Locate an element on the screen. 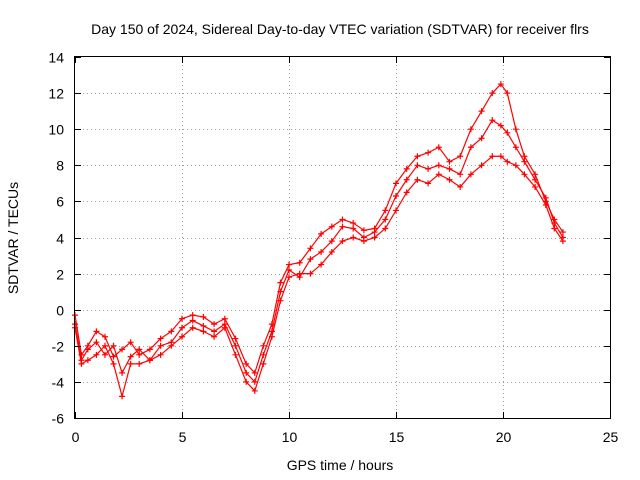 The image size is (640, 480). y-tick-label: -6 is located at coordinates (58, 419).